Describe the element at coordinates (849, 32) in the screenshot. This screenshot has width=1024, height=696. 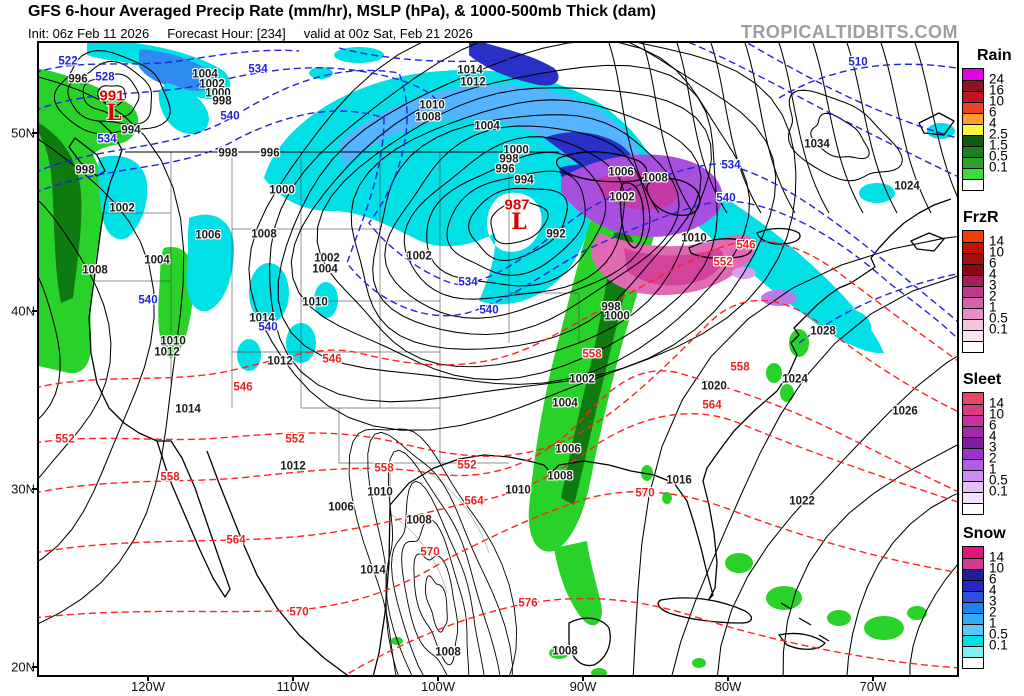
I see `watermark: TROPICALTIDBITS.COM` at that location.